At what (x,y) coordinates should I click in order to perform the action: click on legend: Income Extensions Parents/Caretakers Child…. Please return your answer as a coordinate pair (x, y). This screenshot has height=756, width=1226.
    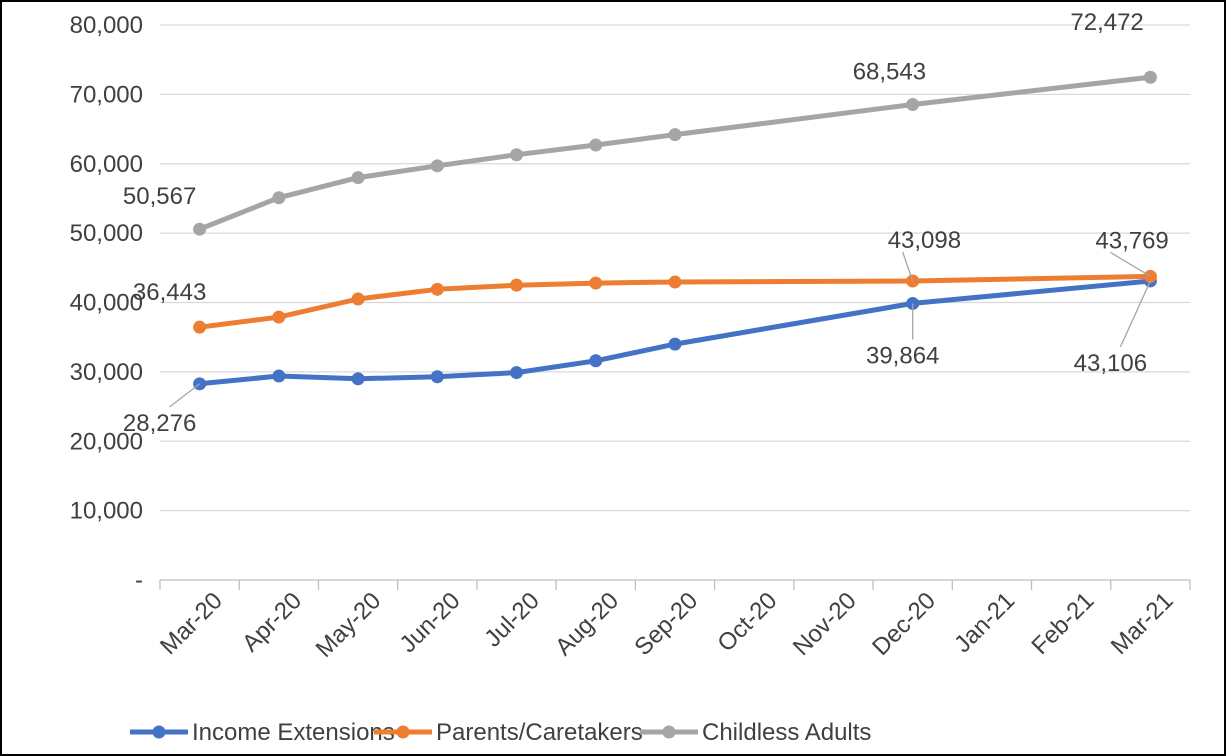
    Looking at the image, I should click on (500, 732).